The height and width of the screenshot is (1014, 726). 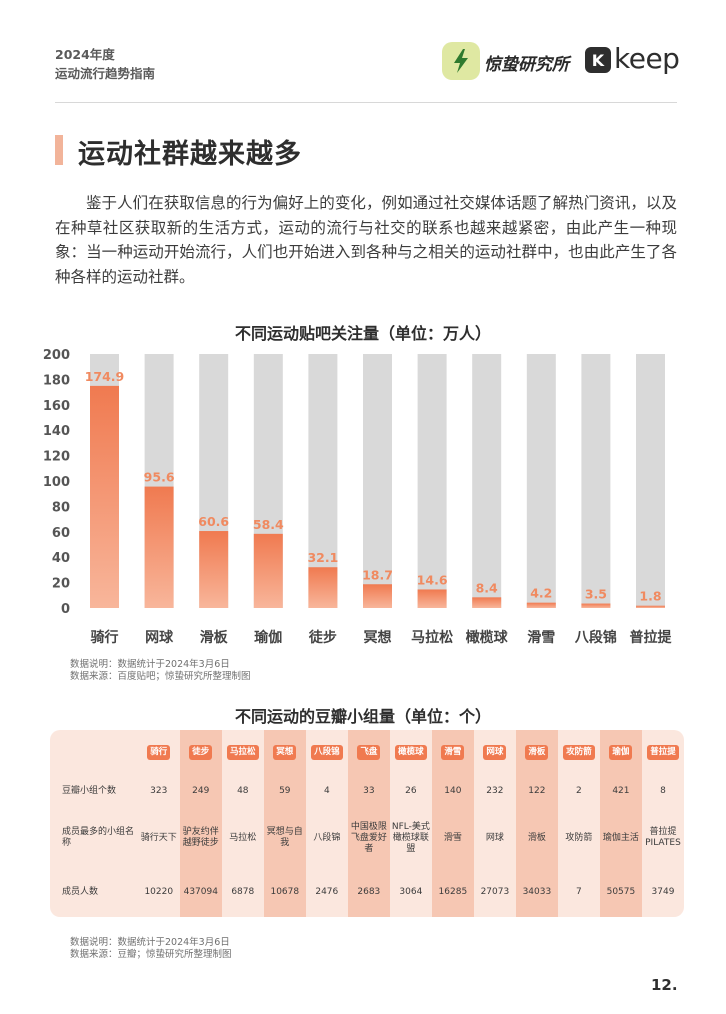 What do you see at coordinates (284, 892) in the screenshot?
I see `table-cell: 10678` at bounding box center [284, 892].